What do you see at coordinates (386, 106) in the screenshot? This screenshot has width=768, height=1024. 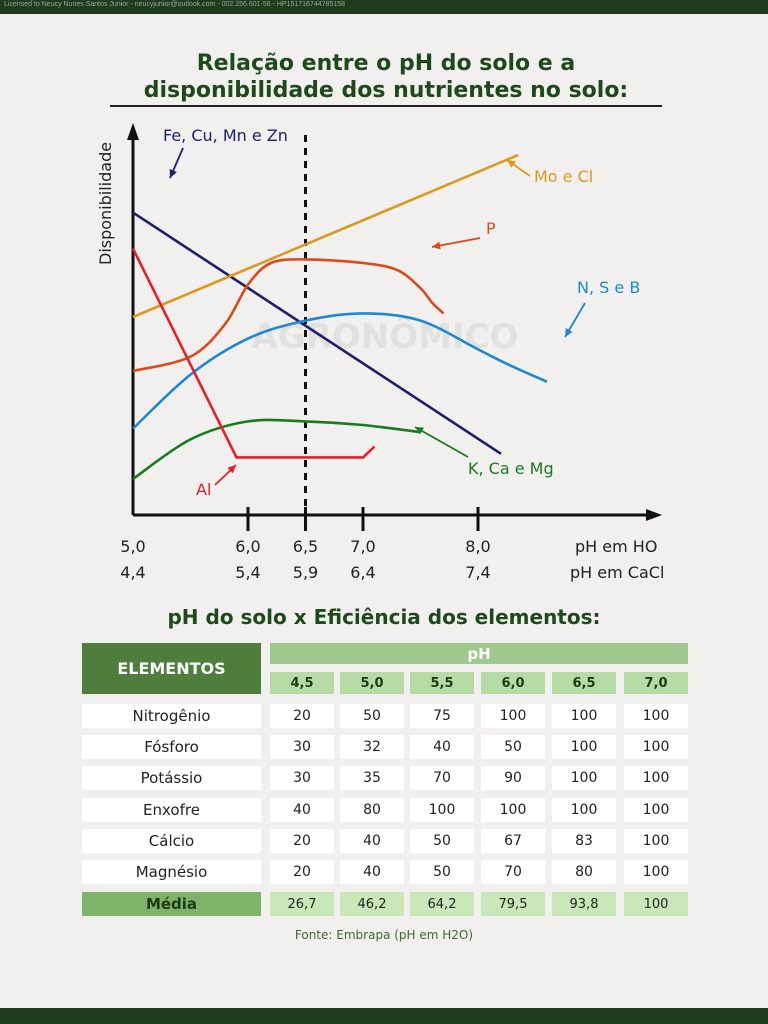 I see `title-divider` at bounding box center [386, 106].